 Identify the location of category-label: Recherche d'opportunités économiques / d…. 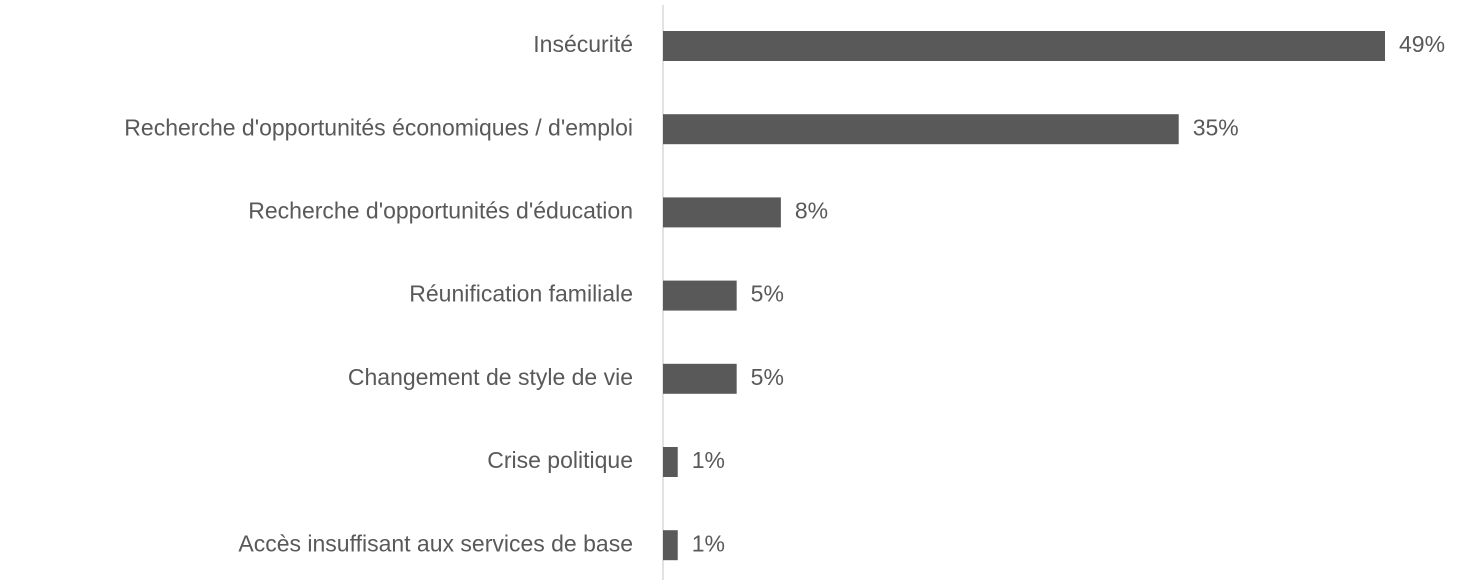
(378, 127).